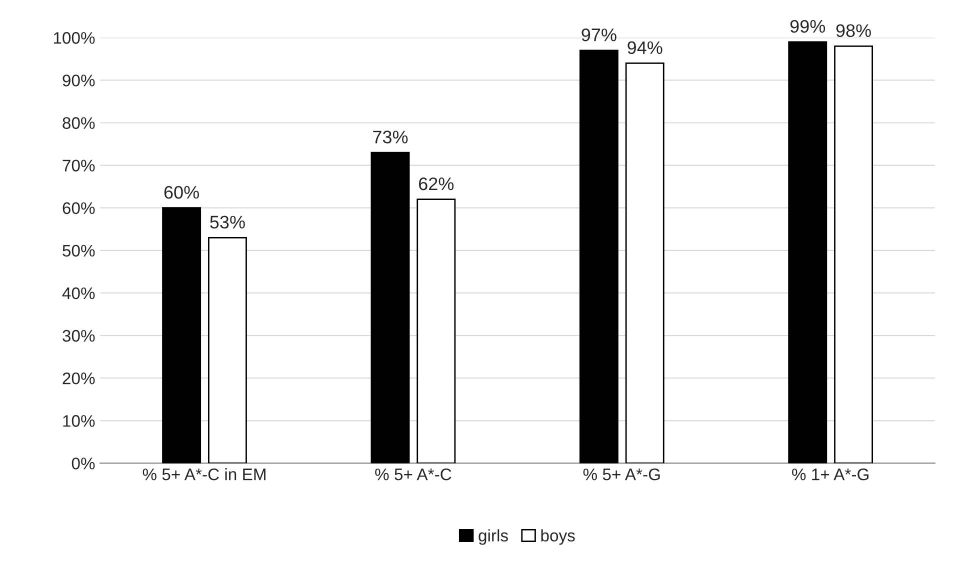  What do you see at coordinates (74, 38) in the screenshot?
I see `y-tick-label: 100%` at bounding box center [74, 38].